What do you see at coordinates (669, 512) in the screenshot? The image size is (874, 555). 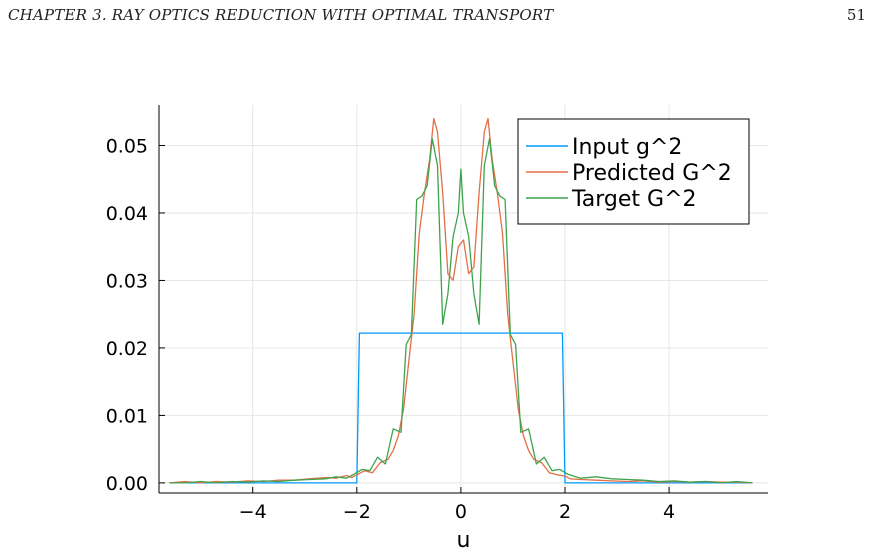 I see `x-tick-label: 4` at bounding box center [669, 512].